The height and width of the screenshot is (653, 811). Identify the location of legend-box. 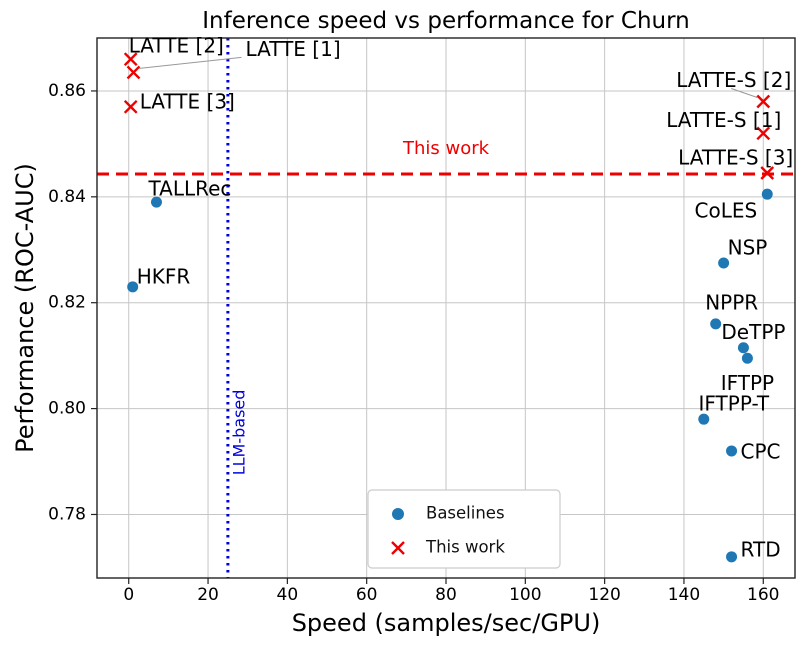
(464, 529).